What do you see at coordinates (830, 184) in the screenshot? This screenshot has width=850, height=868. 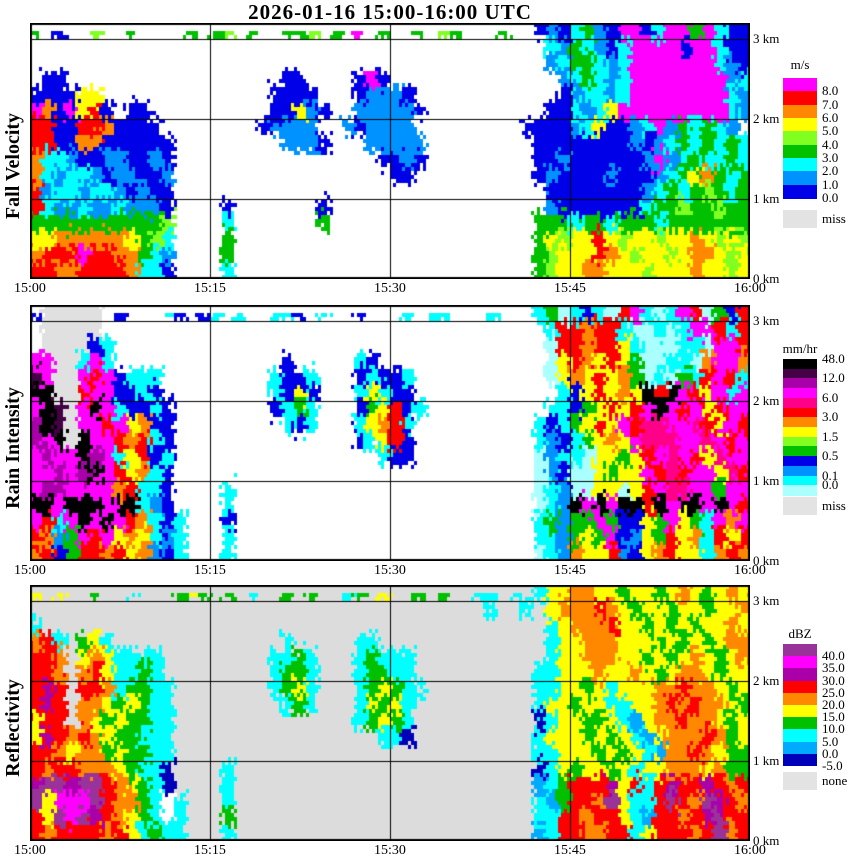 I see `legend-scale-label: 1.0` at bounding box center [830, 184].